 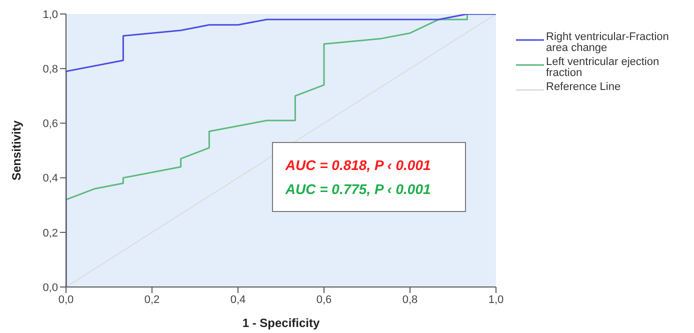 I want to click on x-tick-label: 0,8, so click(x=410, y=300).